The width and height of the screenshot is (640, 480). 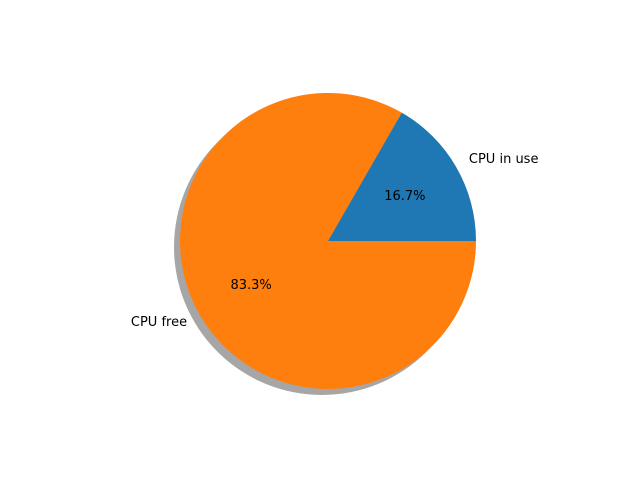 I want to click on percent-label: 83.3%, so click(x=250, y=285).